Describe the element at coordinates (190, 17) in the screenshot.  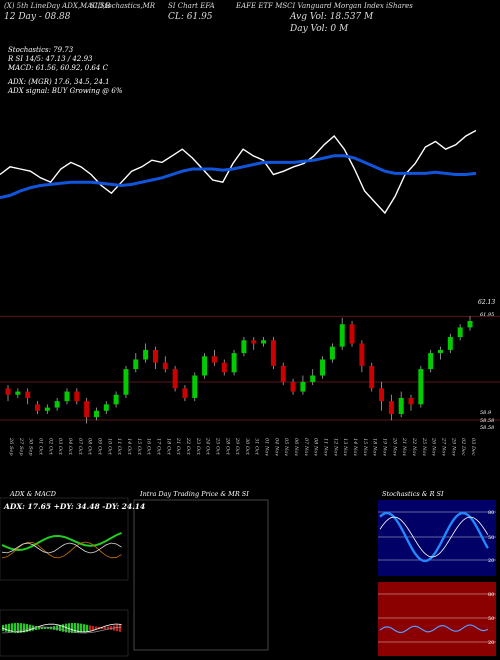
I see `header-cl: CL: 61.95` at that location.